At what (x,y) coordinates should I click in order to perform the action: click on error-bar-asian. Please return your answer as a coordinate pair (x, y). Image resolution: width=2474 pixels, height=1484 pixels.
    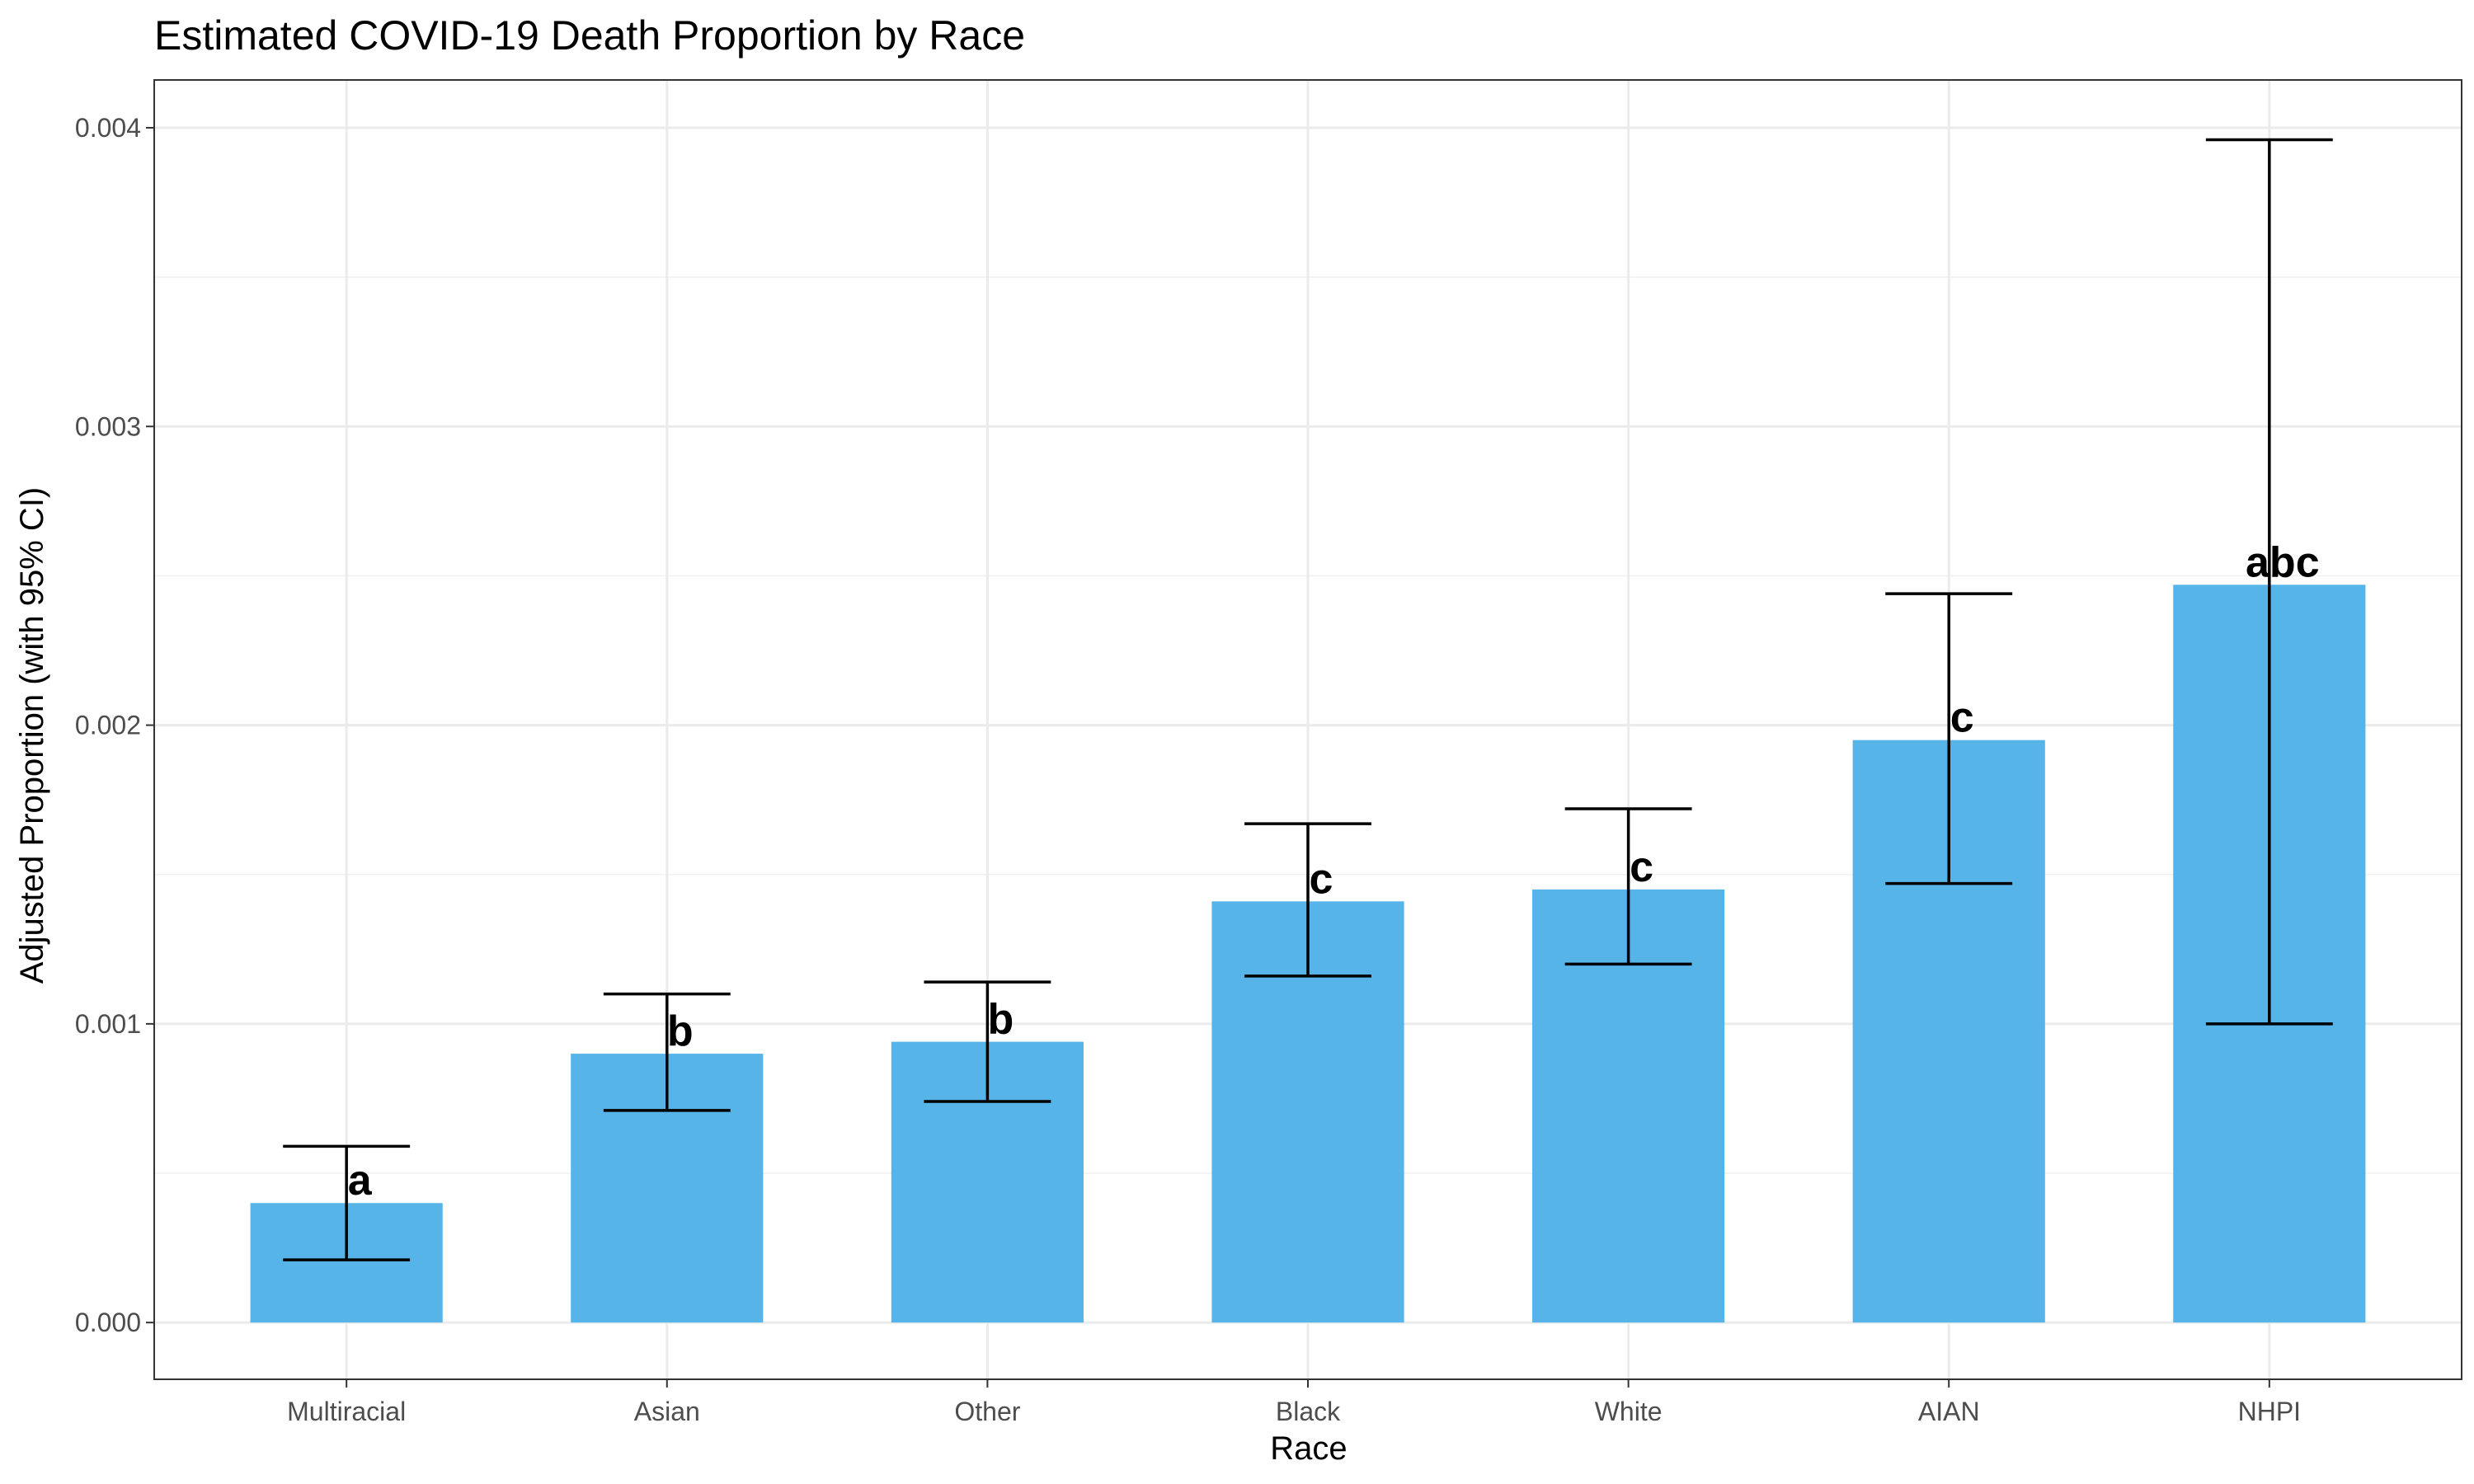
    Looking at the image, I should click on (667, 1052).